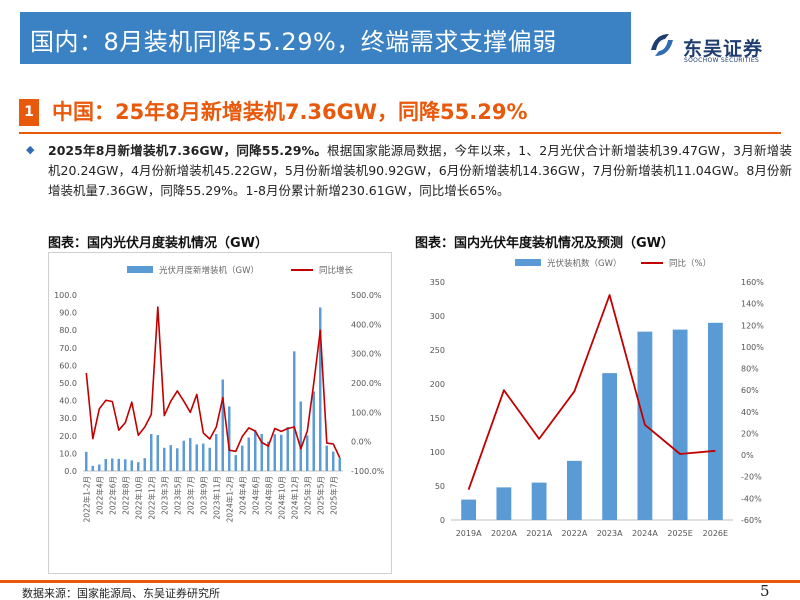 The height and width of the screenshot is (600, 800). What do you see at coordinates (68, 418) in the screenshot?
I see `y-left-tick-label: 30.0` at bounding box center [68, 418].